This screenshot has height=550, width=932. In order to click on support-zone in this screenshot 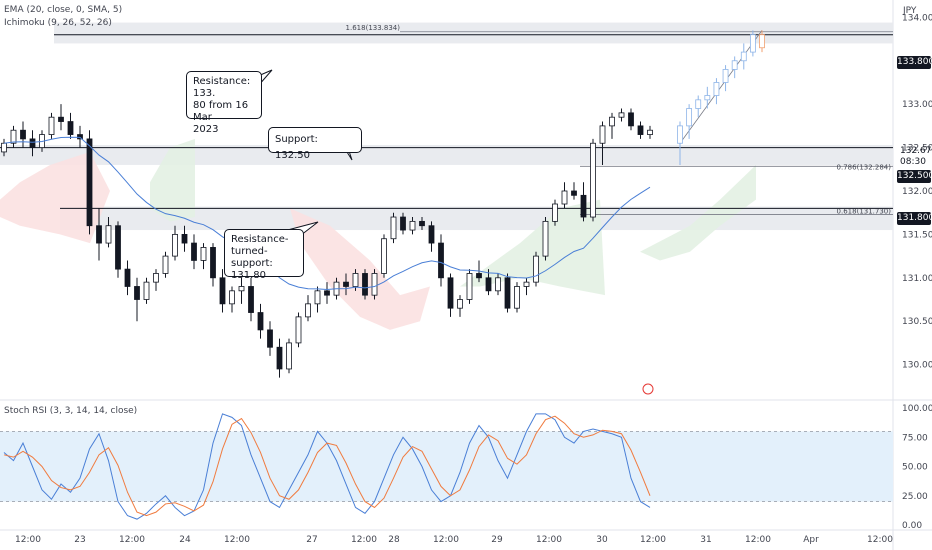, I will do `click(446, 154)`.